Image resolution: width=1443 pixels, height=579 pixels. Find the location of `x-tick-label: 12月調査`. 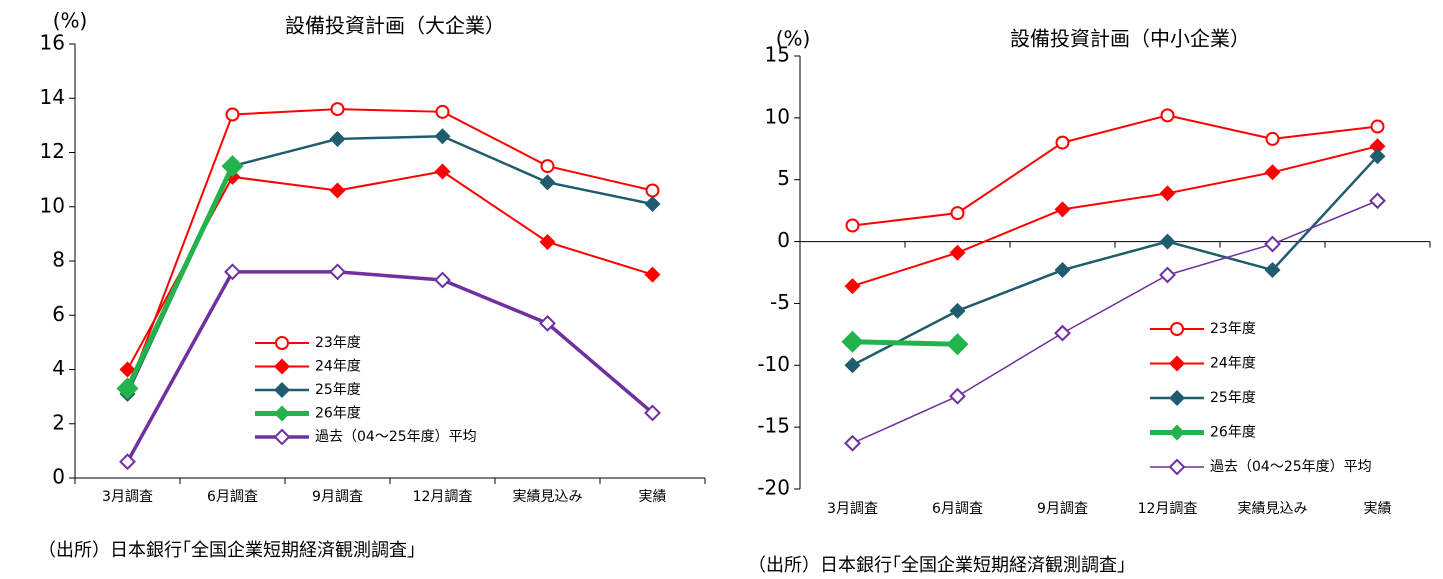

x-tick-label: 12月調査 is located at coordinates (443, 497).